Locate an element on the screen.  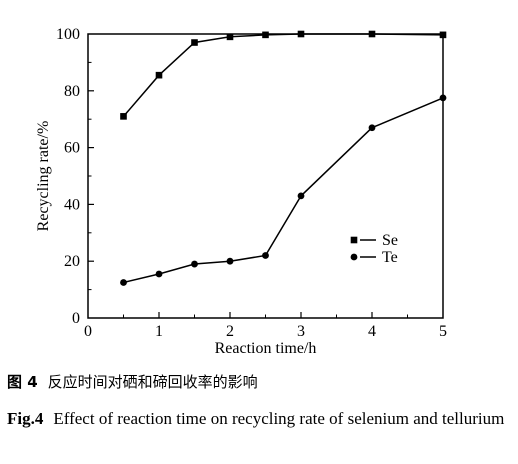
x-axis-ticks: 0 1 2 3 4 5 is located at coordinates (265, 326).